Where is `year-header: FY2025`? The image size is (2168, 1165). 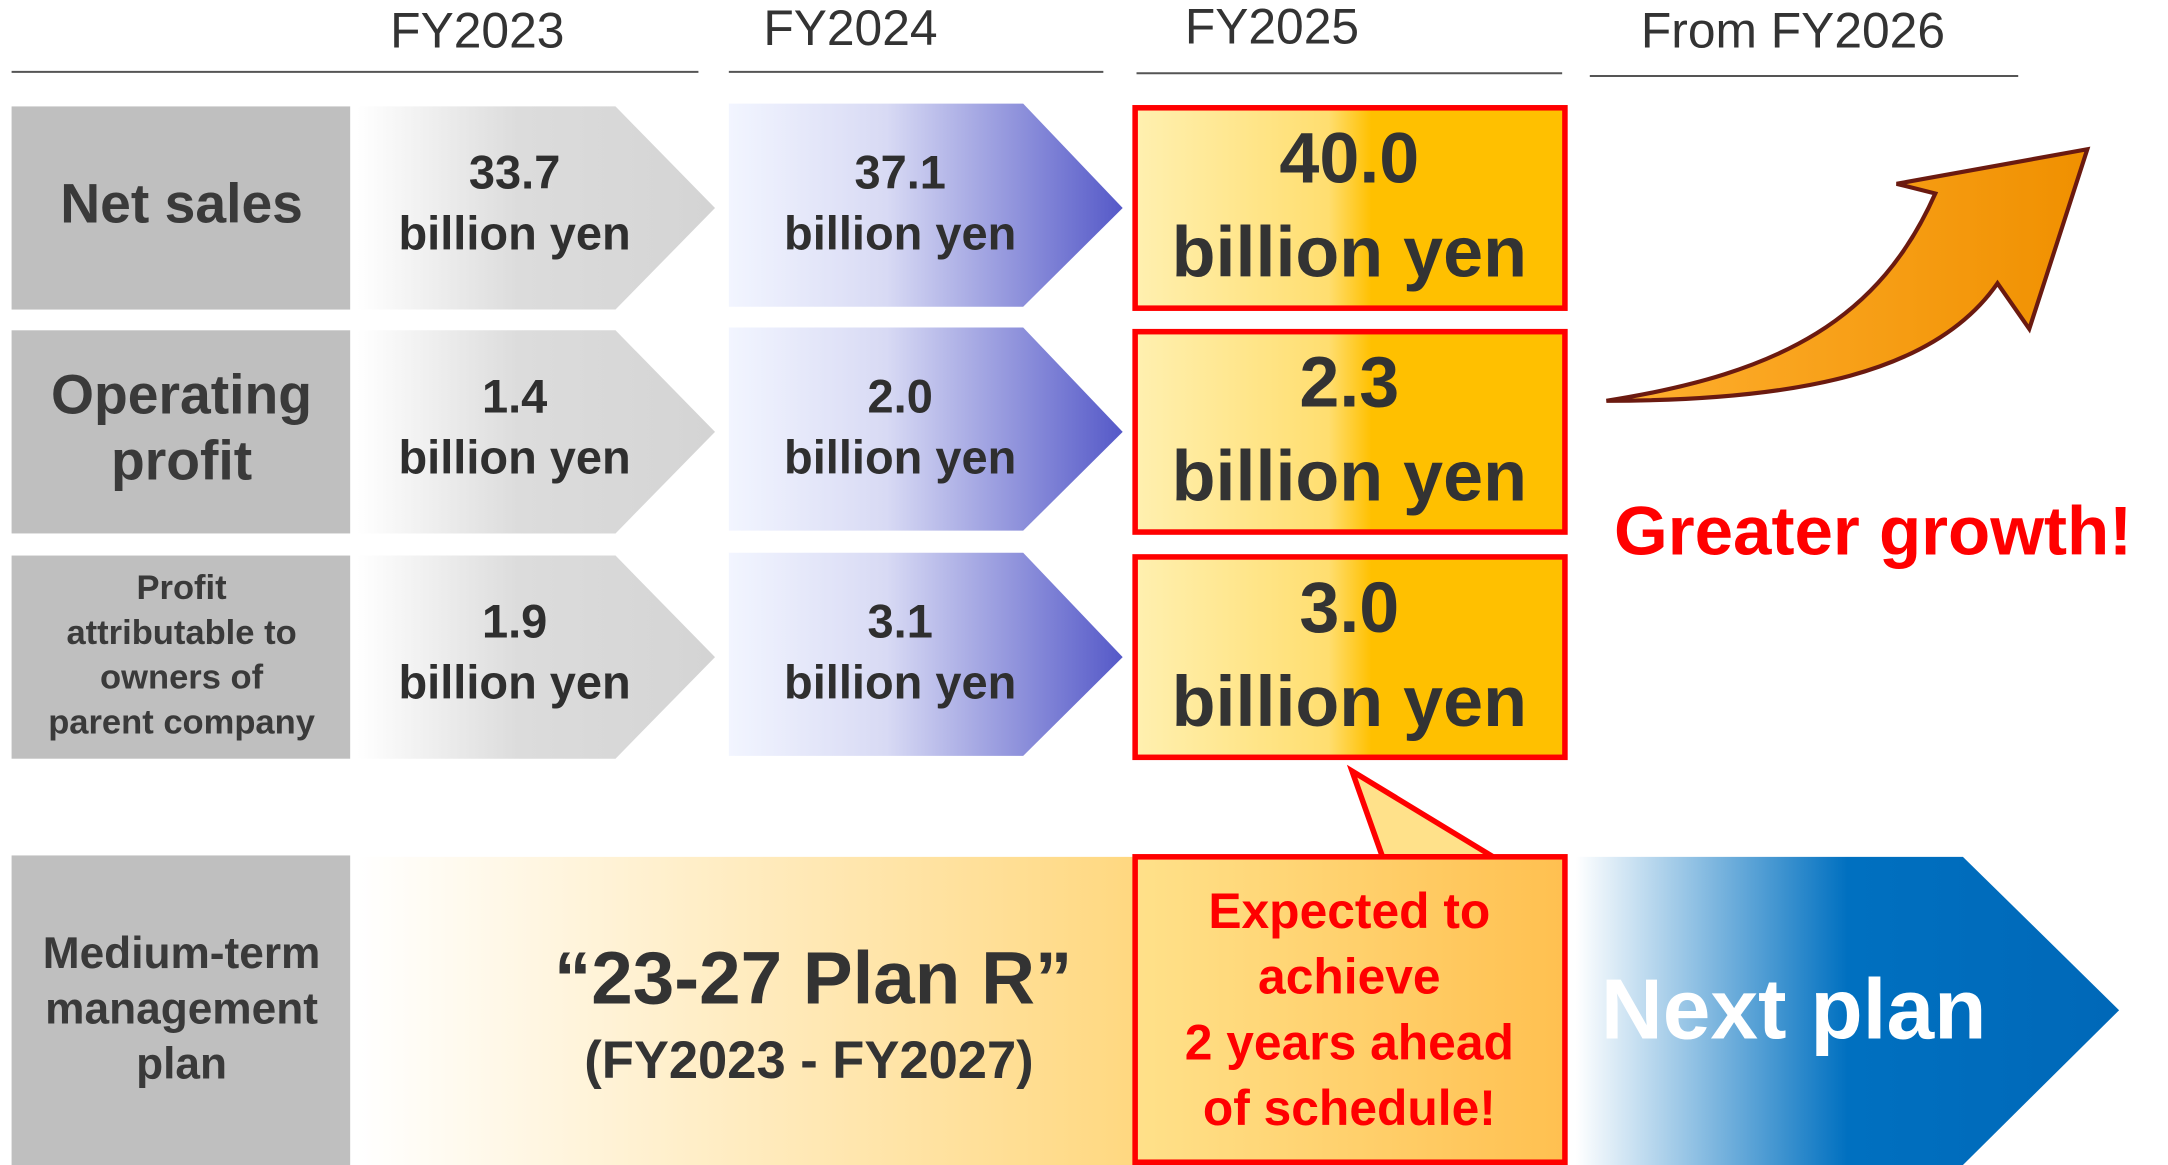
year-header: FY2025 is located at coordinates (1272, 27).